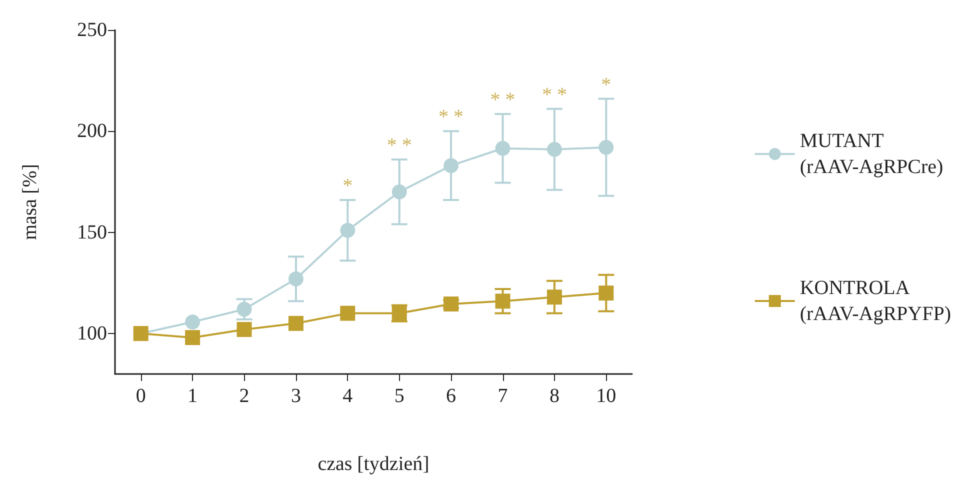 The image size is (974, 490). What do you see at coordinates (399, 396) in the screenshot?
I see `x-tick-label: 5` at bounding box center [399, 396].